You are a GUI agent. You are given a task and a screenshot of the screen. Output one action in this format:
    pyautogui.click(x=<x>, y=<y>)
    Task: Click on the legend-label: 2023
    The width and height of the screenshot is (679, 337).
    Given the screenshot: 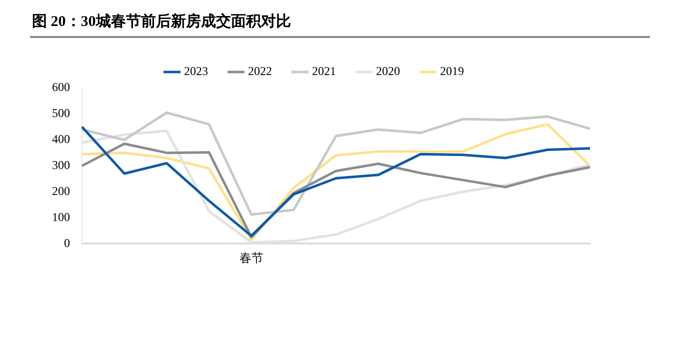 What is the action you would take?
    pyautogui.click(x=196, y=71)
    